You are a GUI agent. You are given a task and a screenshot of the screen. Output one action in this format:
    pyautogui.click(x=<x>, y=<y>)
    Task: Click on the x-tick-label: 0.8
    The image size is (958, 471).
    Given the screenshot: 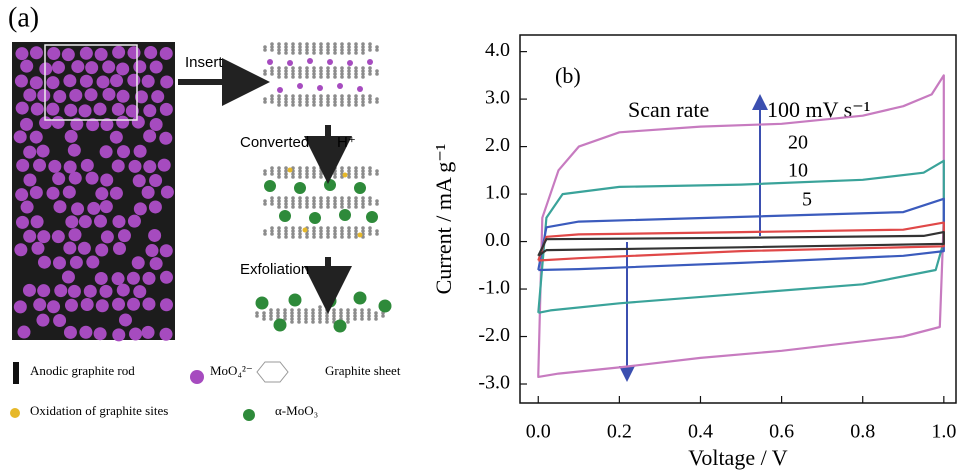 What is the action you would take?
    pyautogui.click(x=862, y=432)
    